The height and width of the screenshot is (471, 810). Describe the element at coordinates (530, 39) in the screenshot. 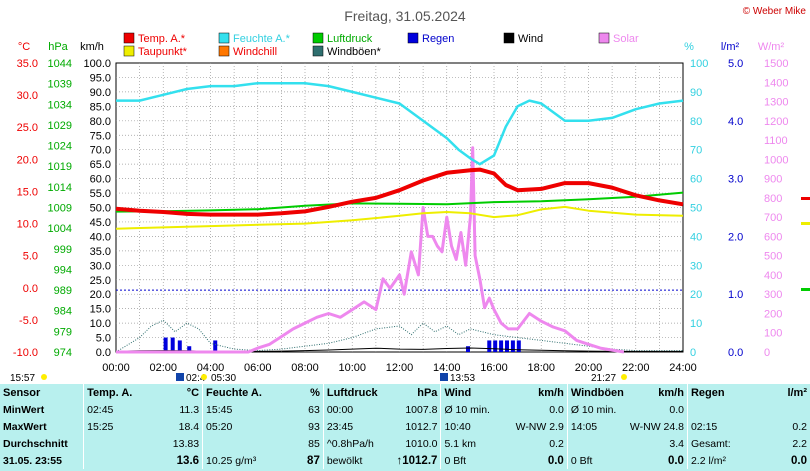

I see `legend-label: Wind` at that location.